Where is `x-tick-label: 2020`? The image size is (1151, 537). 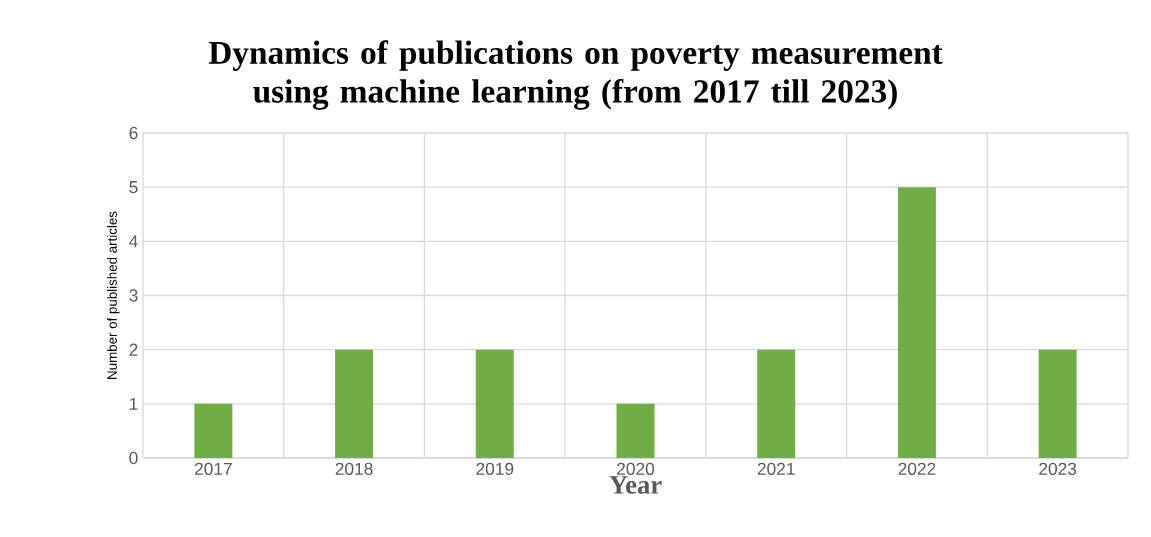 x-tick-label: 2020 is located at coordinates (636, 468).